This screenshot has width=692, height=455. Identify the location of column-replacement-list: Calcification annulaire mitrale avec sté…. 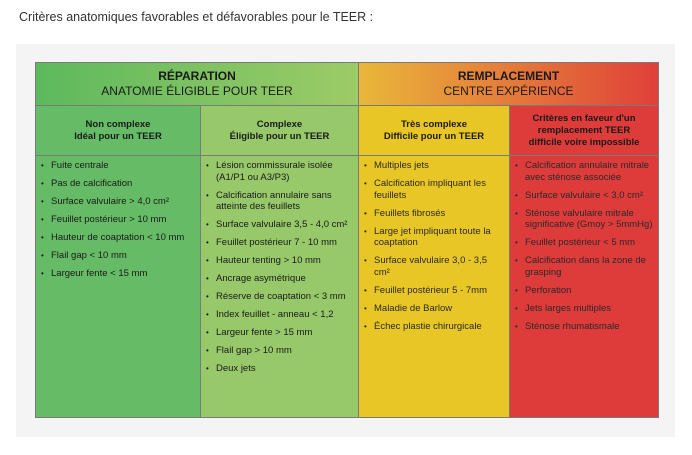
(584, 244).